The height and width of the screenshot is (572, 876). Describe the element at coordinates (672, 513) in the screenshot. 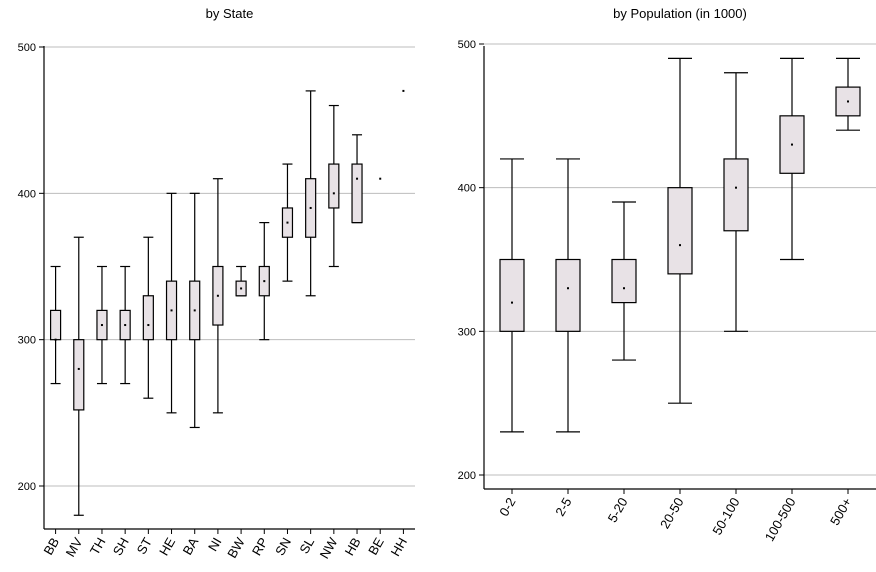

I see `x-tick-label-20-50: 20-50` at that location.